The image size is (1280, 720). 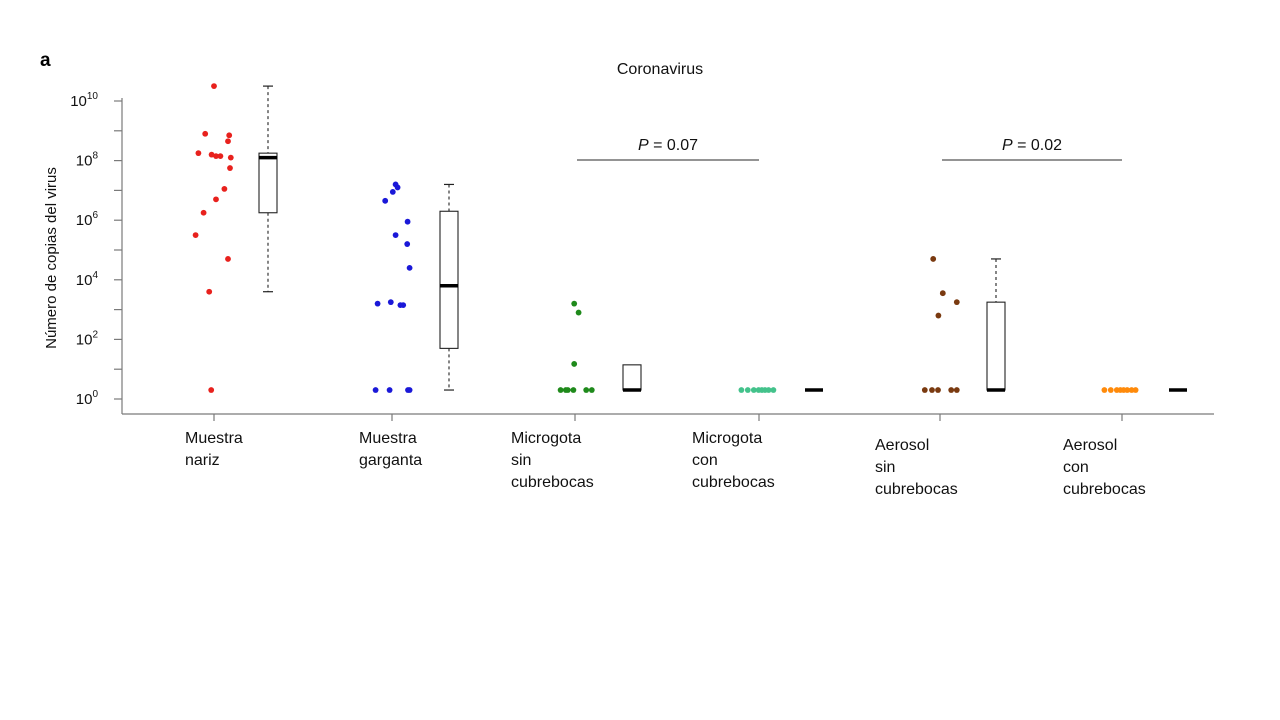 What do you see at coordinates (733, 460) in the screenshot?
I see `category-label: Microgota con cubrebocas` at bounding box center [733, 460].